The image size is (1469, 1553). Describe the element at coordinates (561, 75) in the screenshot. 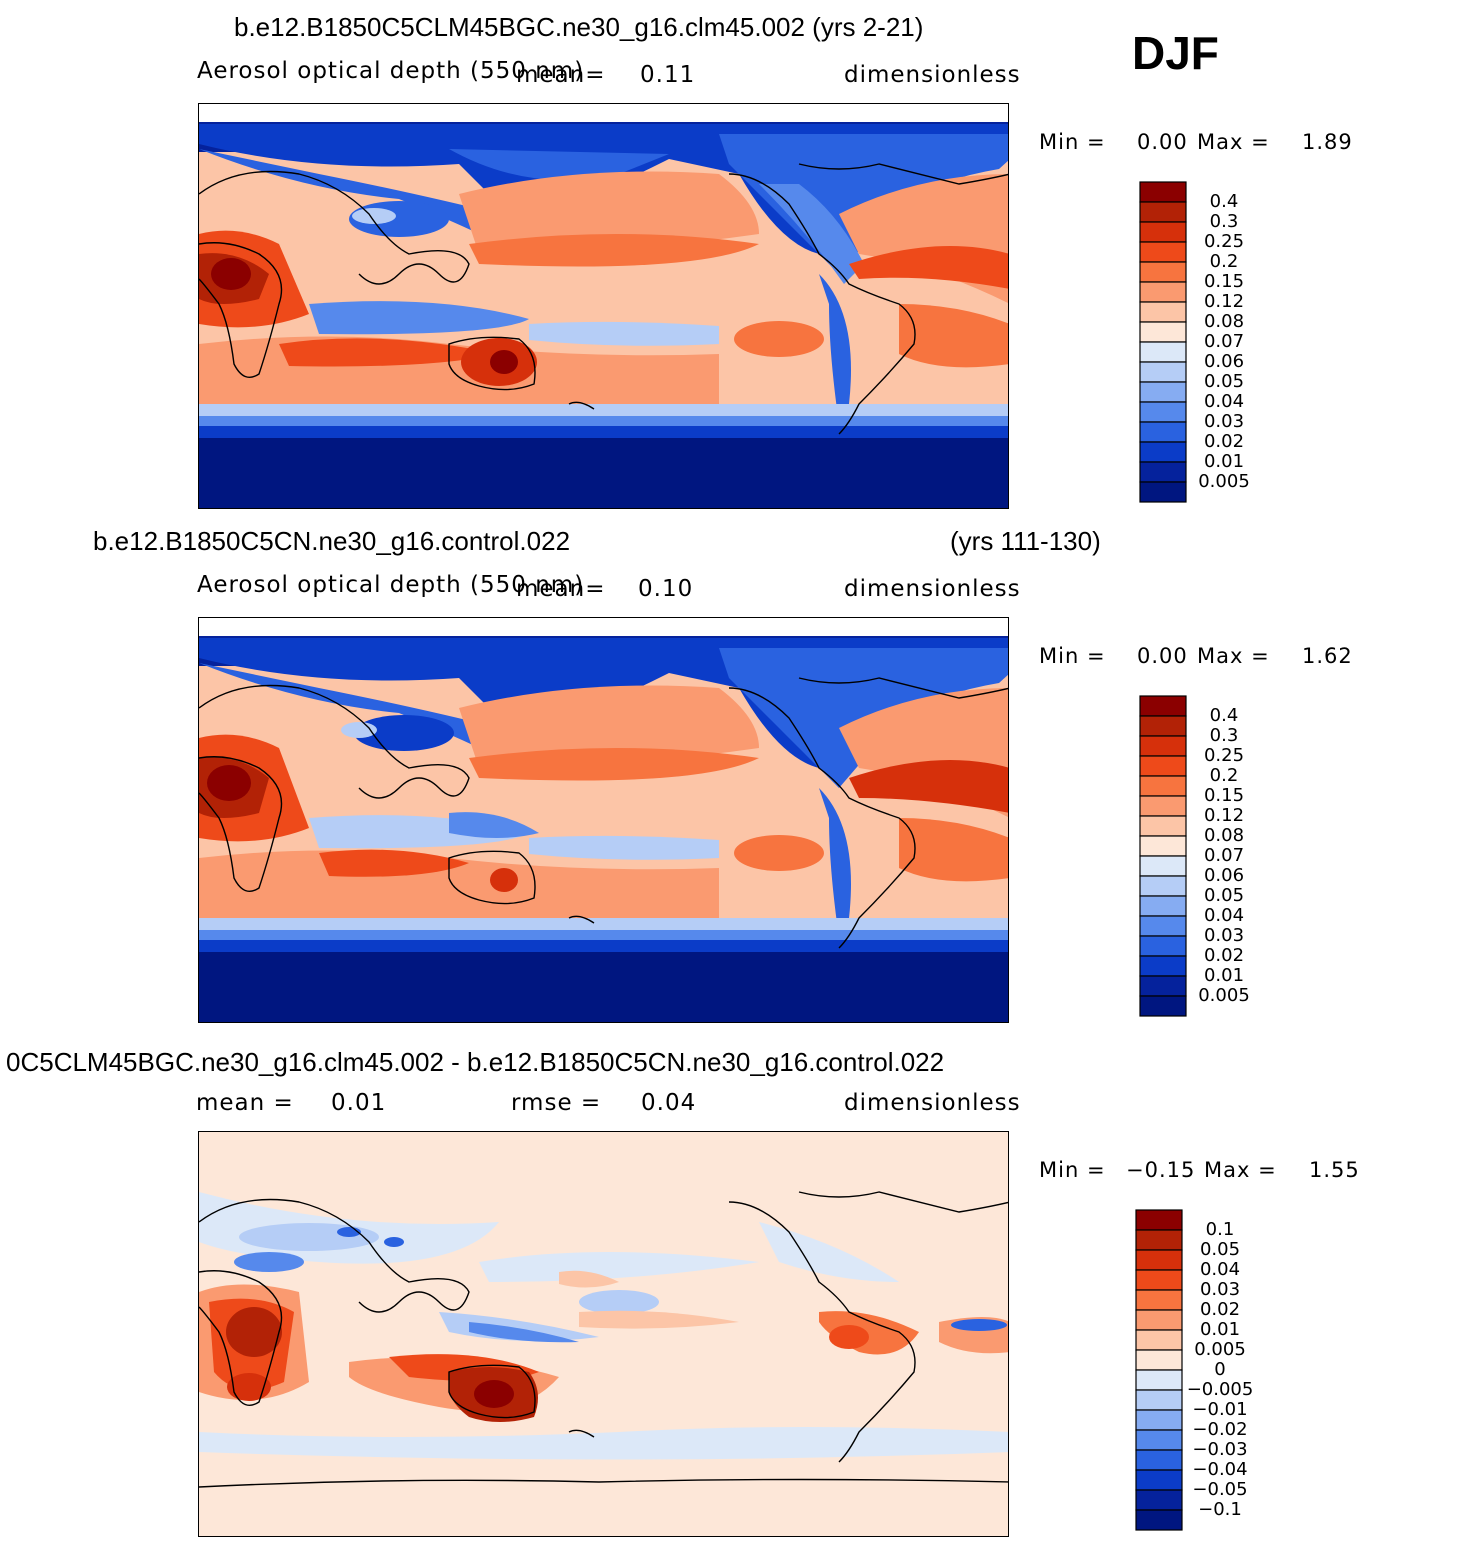

I see `panel-1-mean-label: mean=` at that location.